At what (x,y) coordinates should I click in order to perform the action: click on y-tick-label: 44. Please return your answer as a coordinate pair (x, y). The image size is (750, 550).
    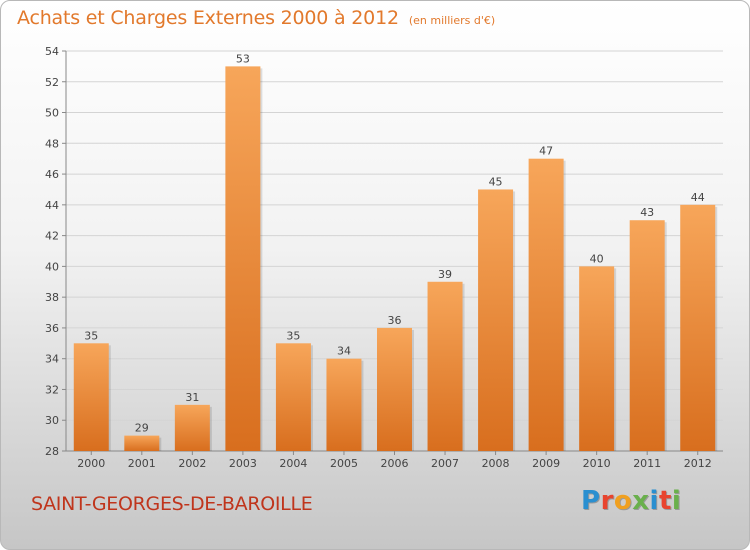
    Looking at the image, I should click on (52, 205).